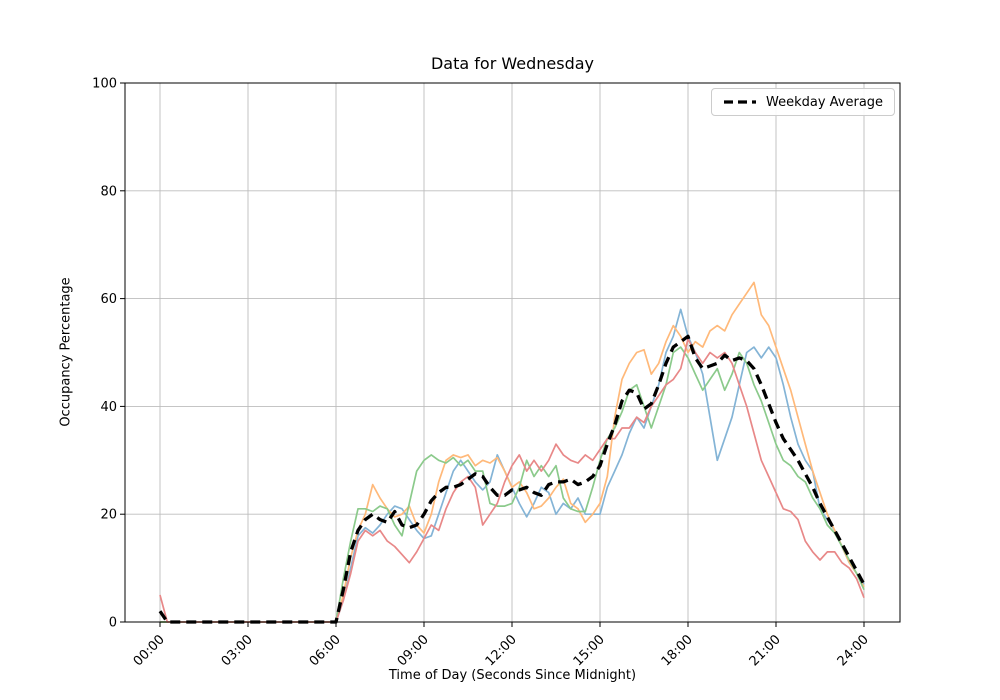 Image resolution: width=1000 pixels, height=700 pixels. I want to click on x-tick-label: 03:00, so click(237, 650).